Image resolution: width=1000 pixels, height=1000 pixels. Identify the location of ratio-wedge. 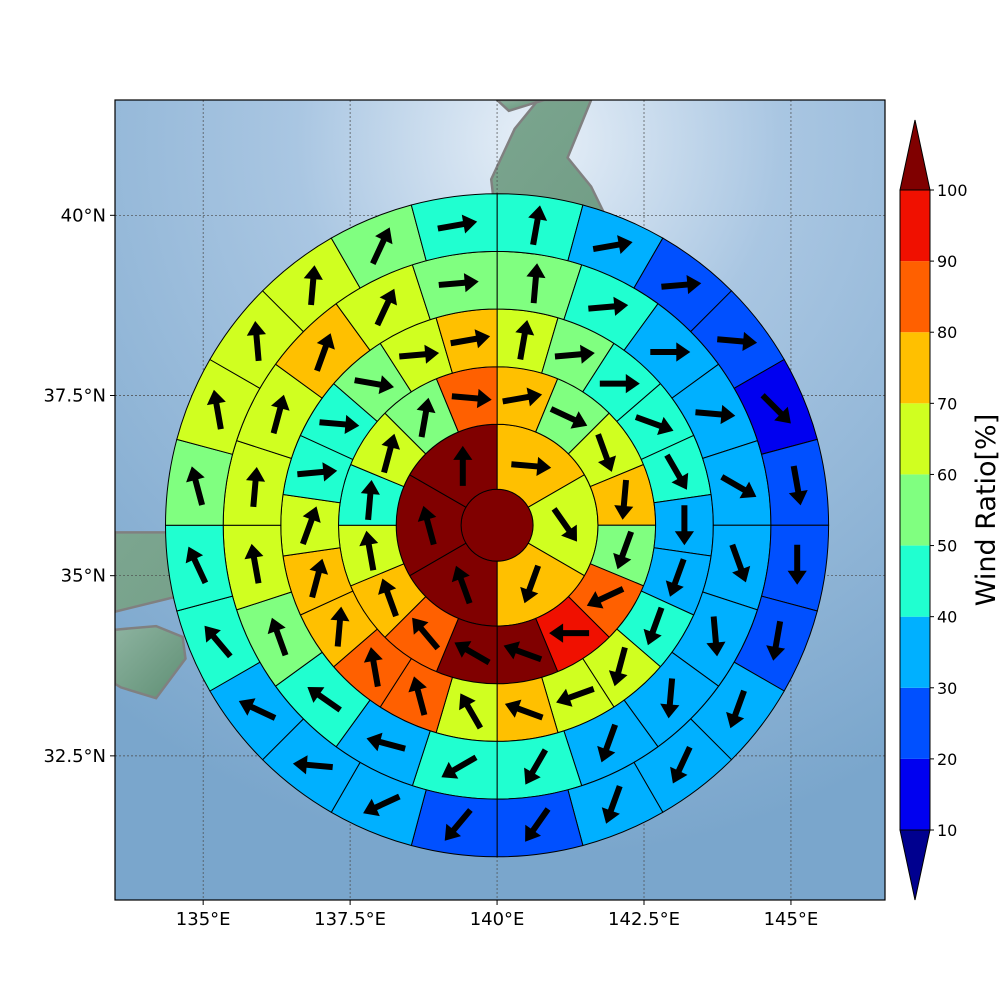
(540, 227).